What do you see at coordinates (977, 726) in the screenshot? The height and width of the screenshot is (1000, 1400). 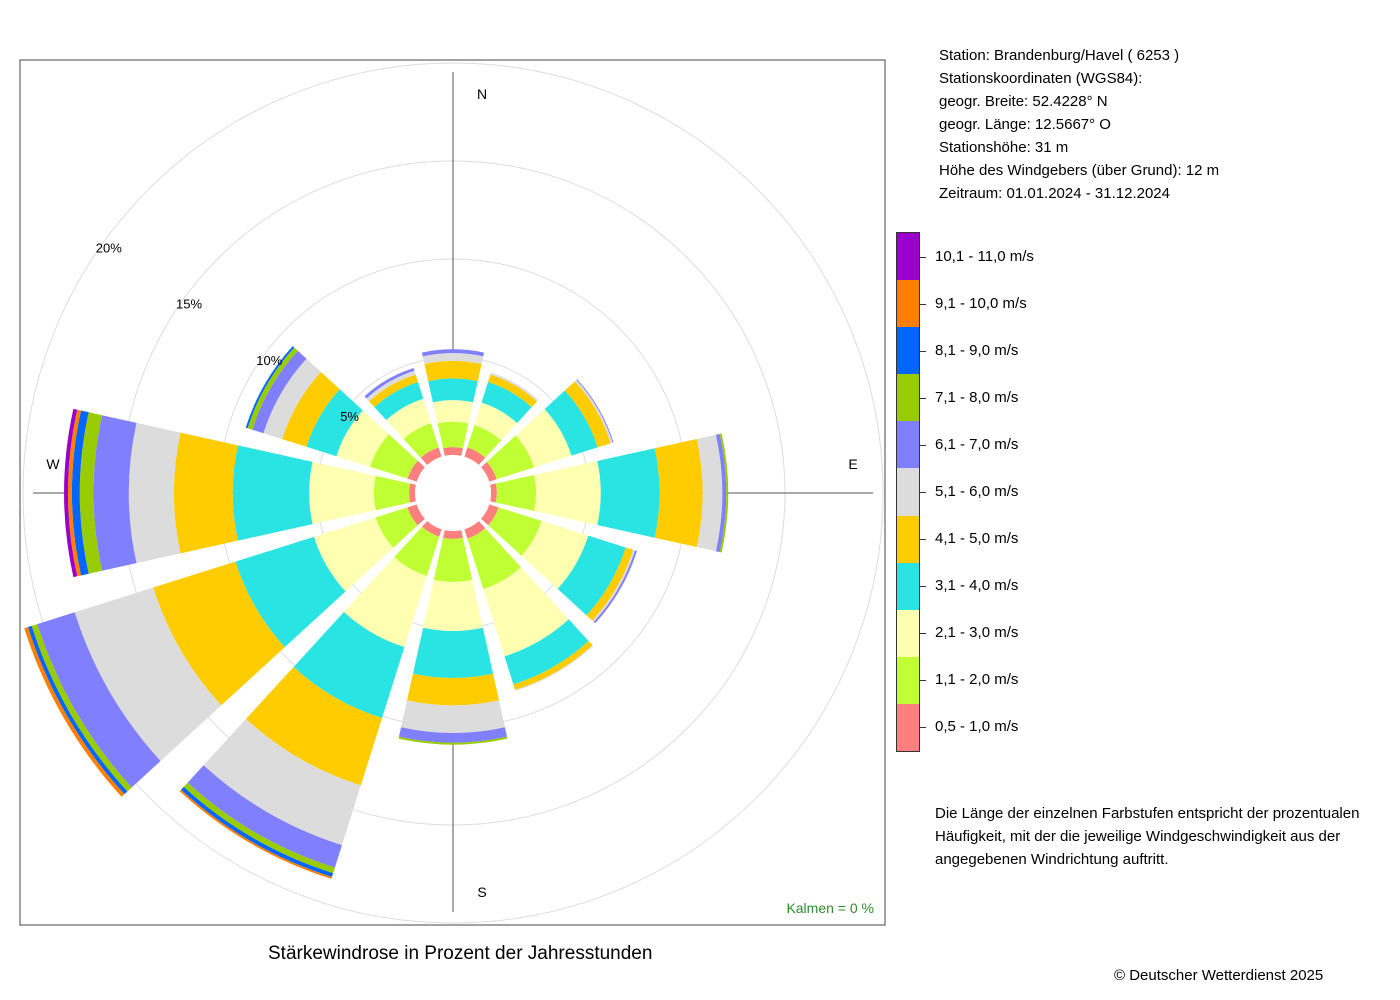 I see `legend-label-1: 0,5 - 1,0 m/s` at bounding box center [977, 726].